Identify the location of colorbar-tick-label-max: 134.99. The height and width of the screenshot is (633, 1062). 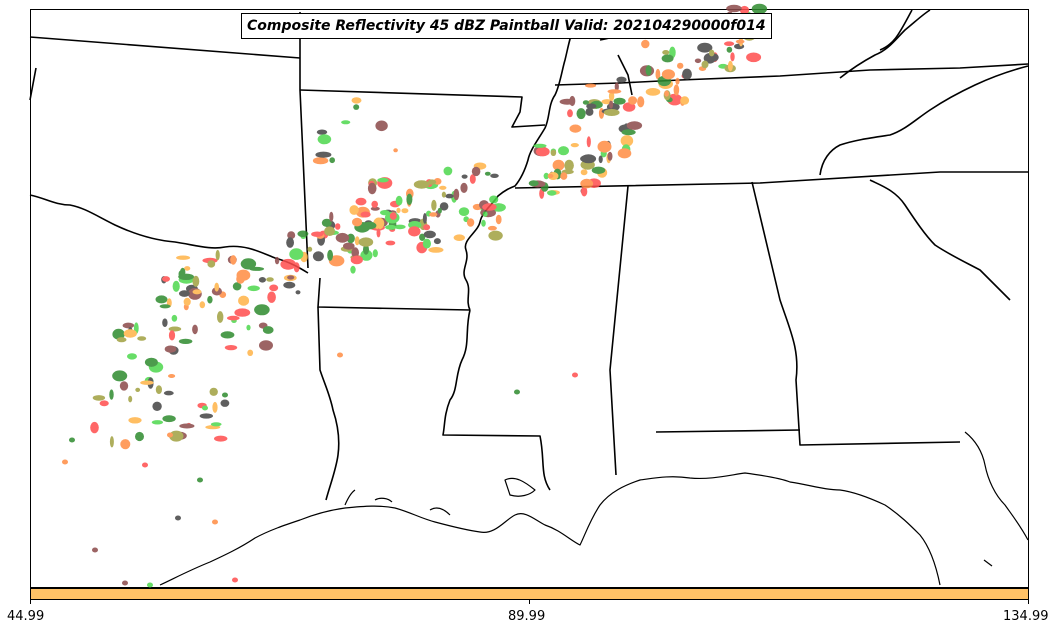
(1026, 616).